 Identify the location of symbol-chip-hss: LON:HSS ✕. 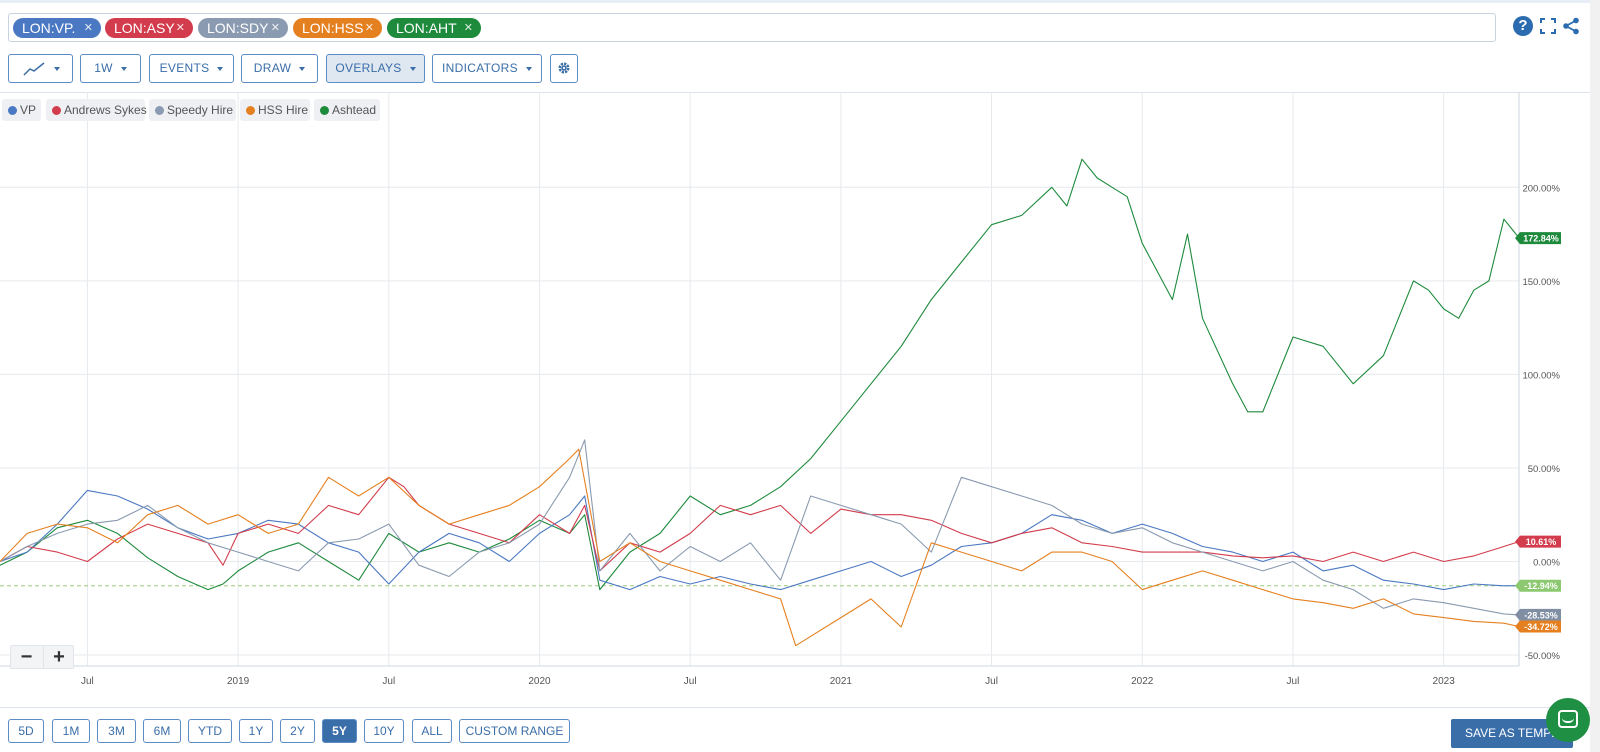
(337, 28).